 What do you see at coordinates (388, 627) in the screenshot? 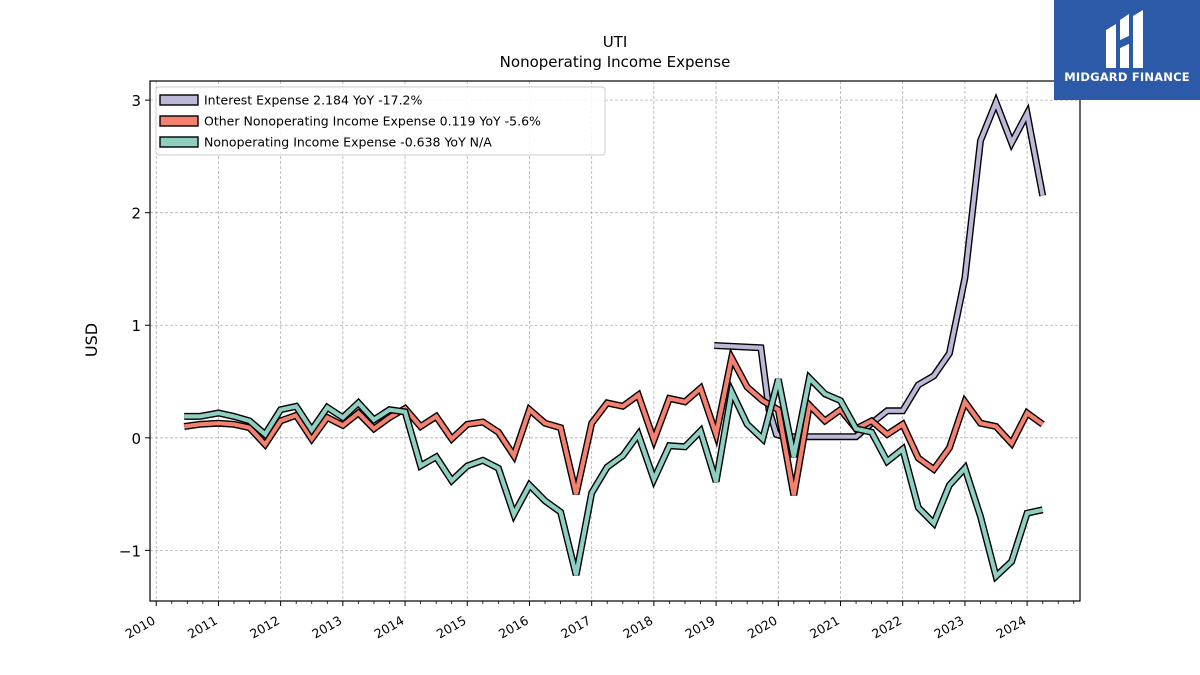
I see `x-tick-label: 2014` at bounding box center [388, 627].